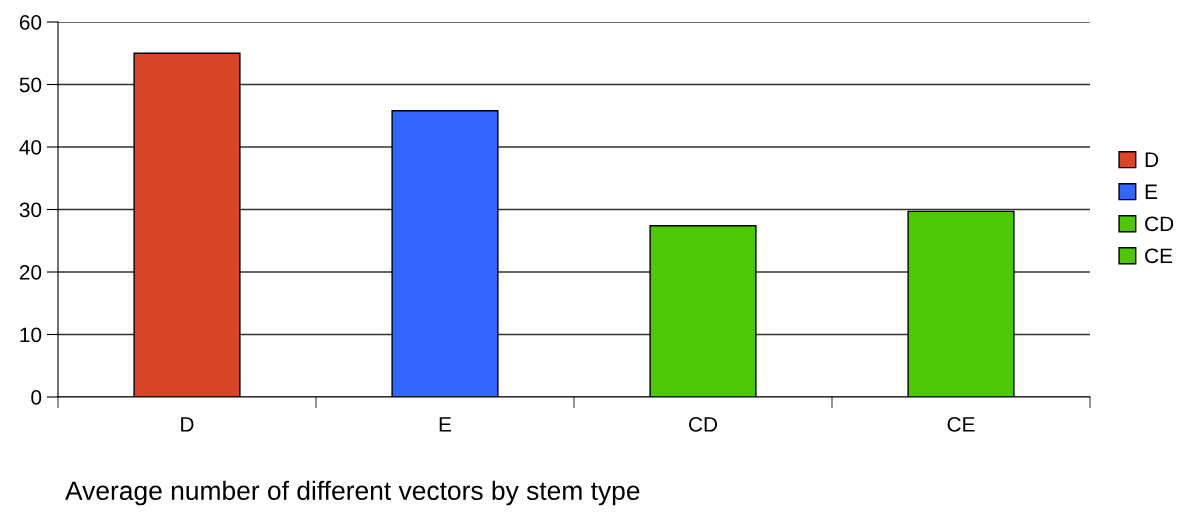  I want to click on y-tick-label: 0, so click(36, 397).